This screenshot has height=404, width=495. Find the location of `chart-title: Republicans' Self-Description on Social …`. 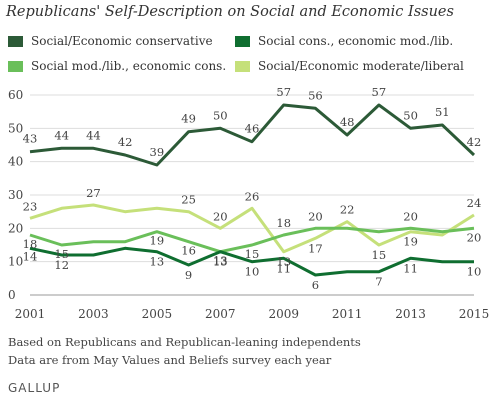

chart-title: Republicans' Self-Description on Social … is located at coordinates (230, 12).